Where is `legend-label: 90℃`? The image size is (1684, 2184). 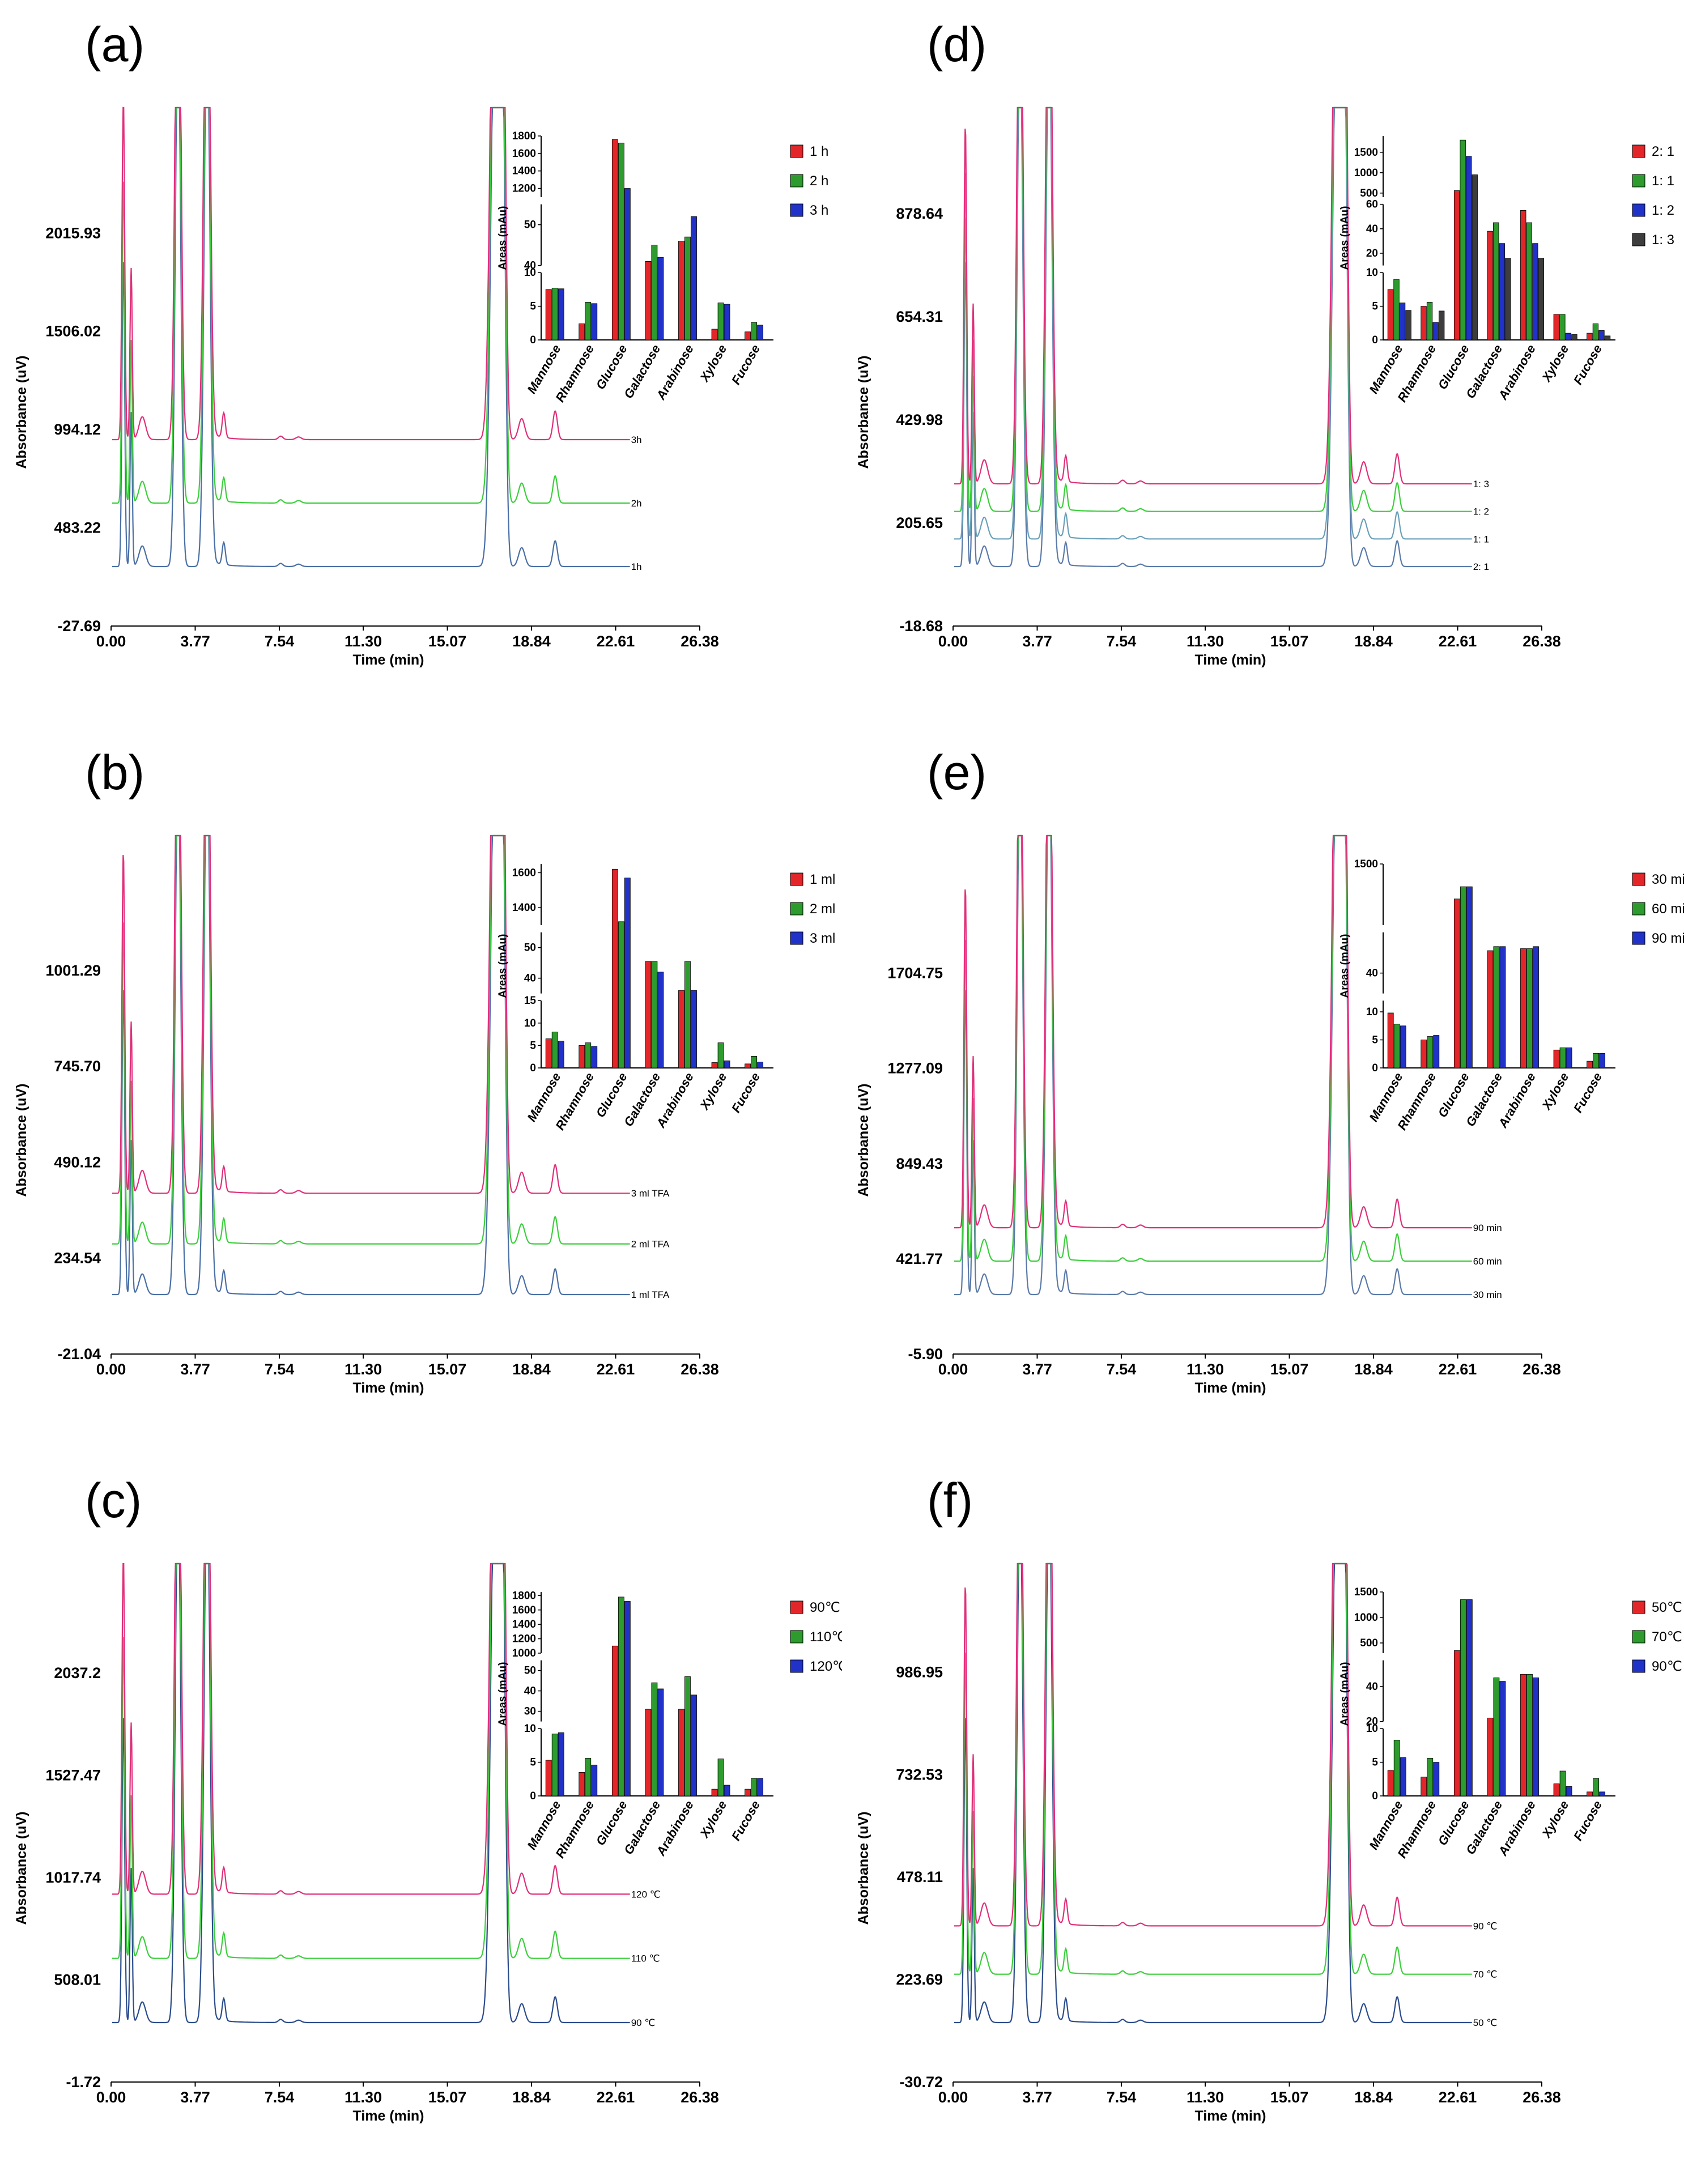
legend-label: 90℃ is located at coordinates (825, 1607).